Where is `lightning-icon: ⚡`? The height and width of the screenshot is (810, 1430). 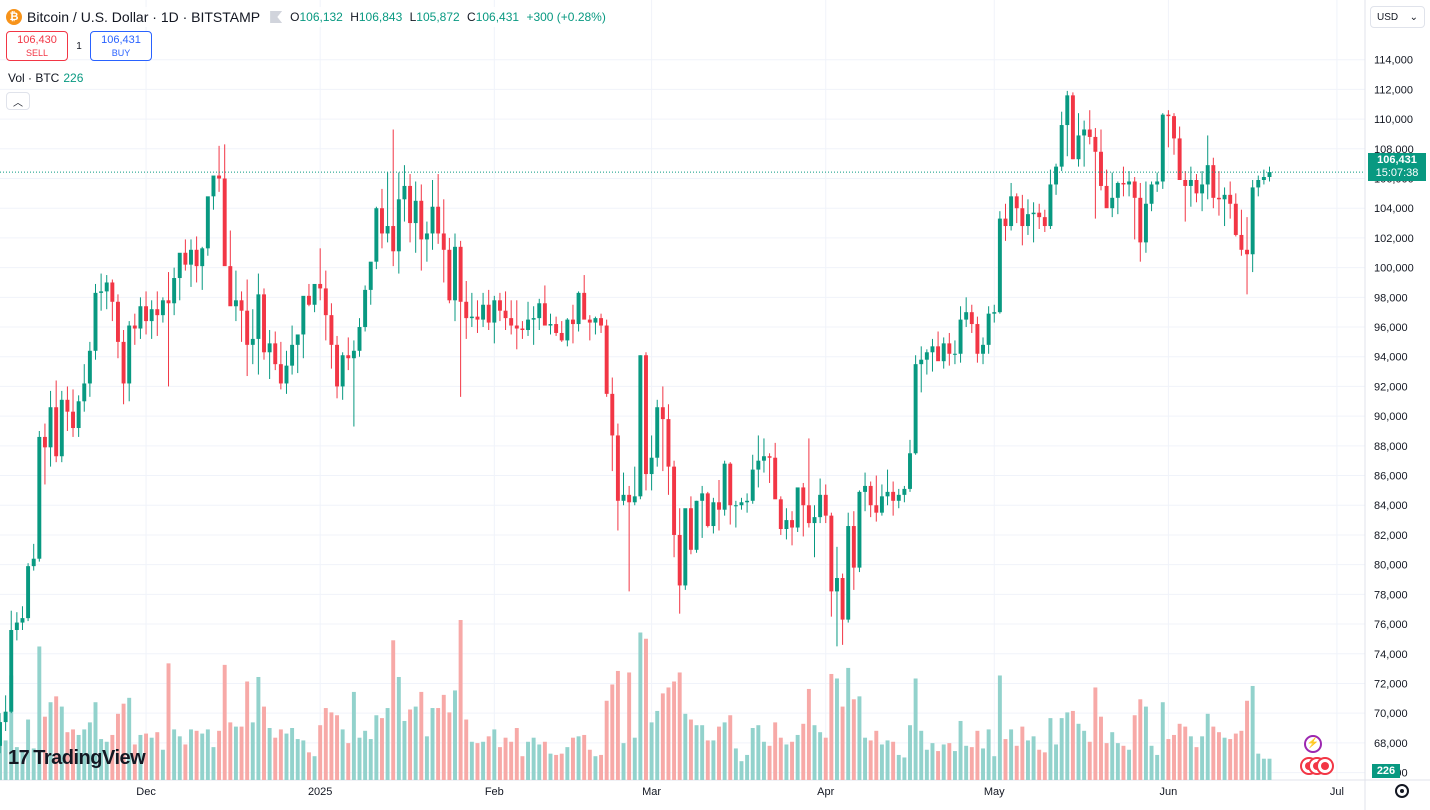
lightning-icon: ⚡ is located at coordinates (1313, 744).